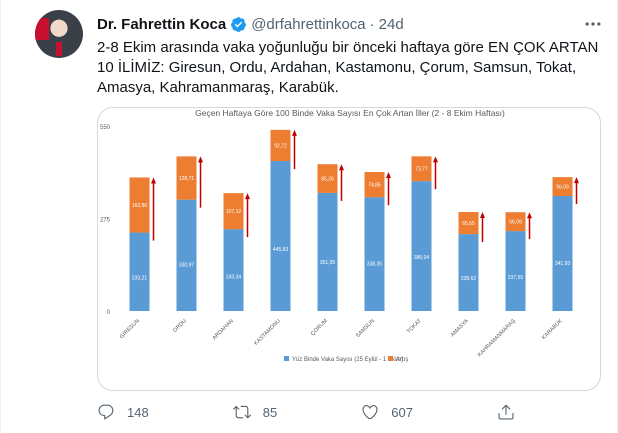  I want to click on reply-icon, so click(106, 412).